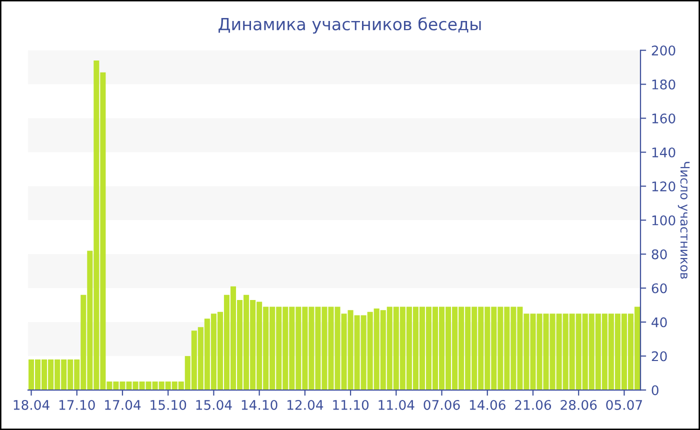 Image resolution: width=700 pixels, height=430 pixels. I want to click on y-tick-label: 0, so click(655, 390).